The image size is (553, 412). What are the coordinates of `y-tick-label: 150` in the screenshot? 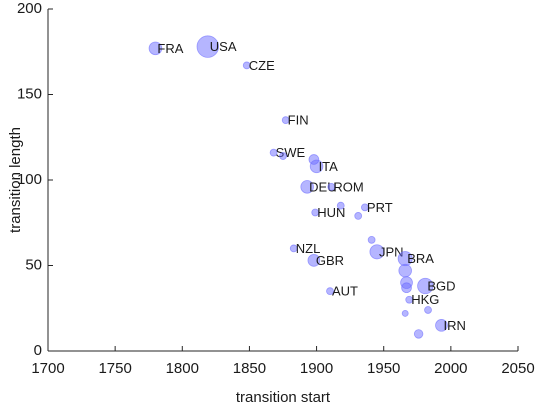 It's located at (29, 93).